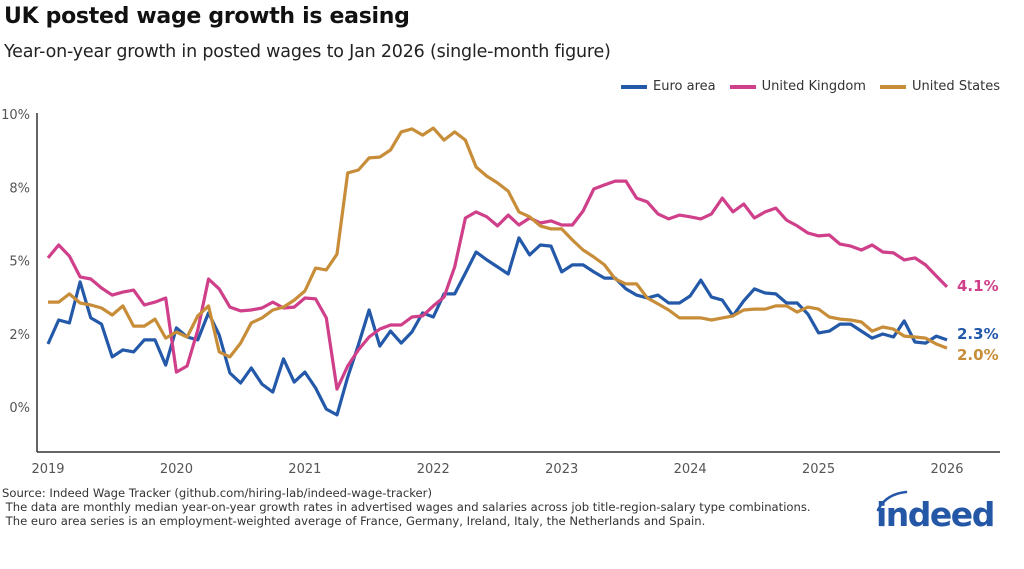 The width and height of the screenshot is (1024, 569). I want to click on chart-title: UK posted wage growth is easing, so click(207, 16).